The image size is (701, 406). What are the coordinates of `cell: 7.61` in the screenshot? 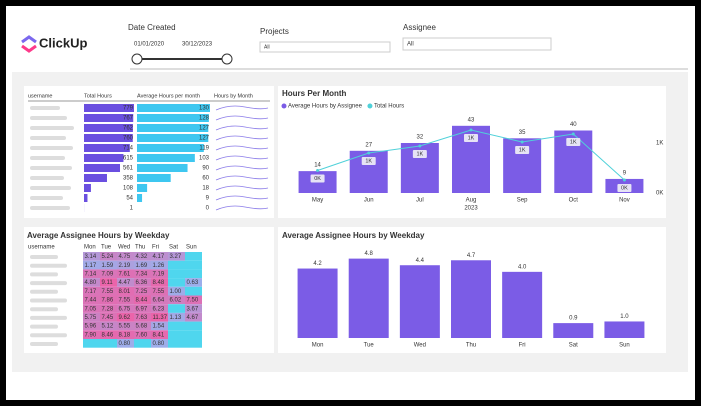 It's located at (125, 274).